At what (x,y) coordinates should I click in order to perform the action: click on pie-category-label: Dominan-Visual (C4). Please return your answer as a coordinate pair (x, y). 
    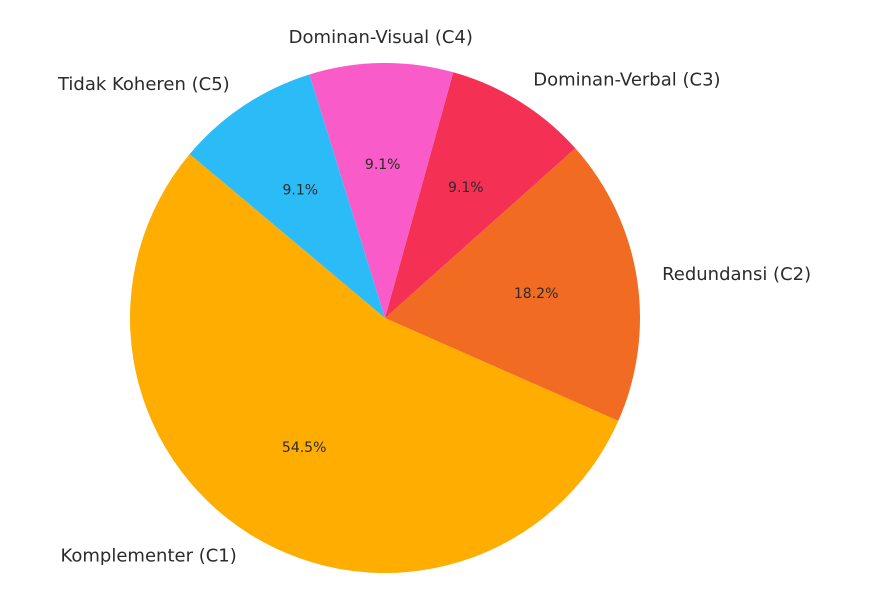
    Looking at the image, I should click on (381, 37).